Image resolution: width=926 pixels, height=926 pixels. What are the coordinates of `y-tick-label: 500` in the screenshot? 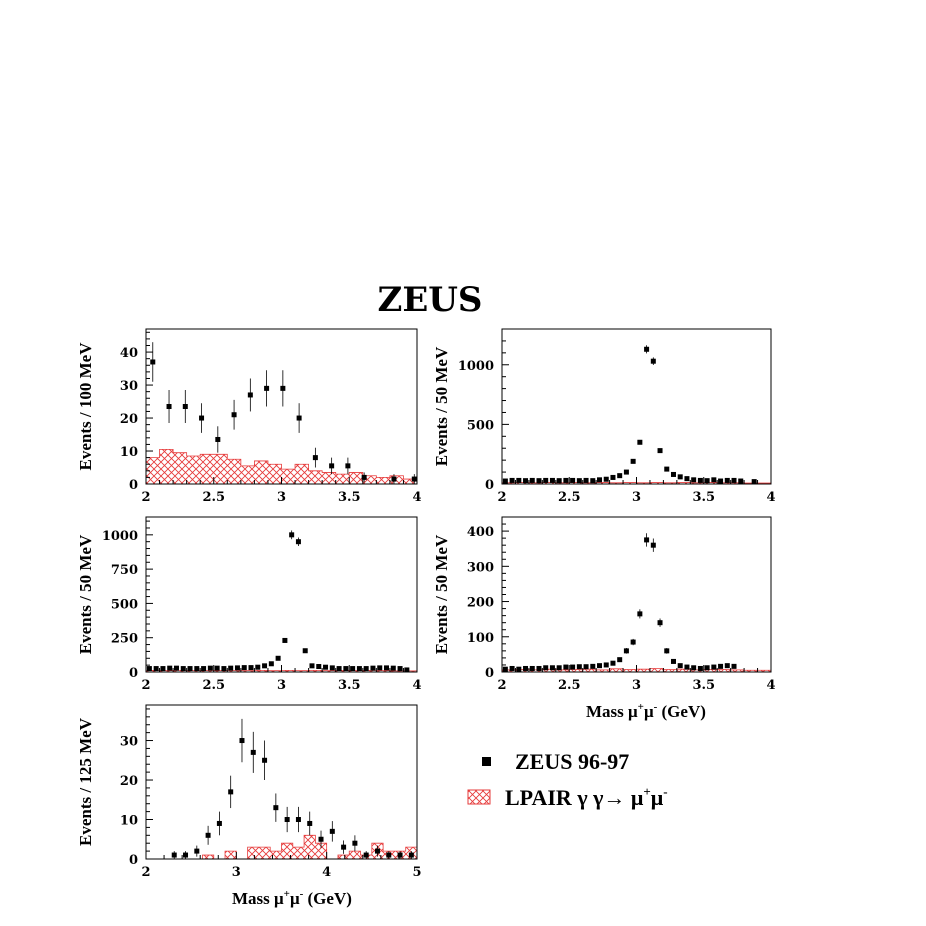 It's located at (124, 604).